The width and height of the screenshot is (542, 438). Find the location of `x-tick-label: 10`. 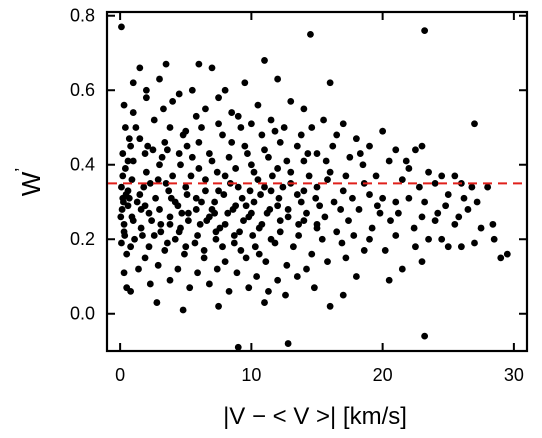

x-tick-label: 10 is located at coordinates (251, 375).